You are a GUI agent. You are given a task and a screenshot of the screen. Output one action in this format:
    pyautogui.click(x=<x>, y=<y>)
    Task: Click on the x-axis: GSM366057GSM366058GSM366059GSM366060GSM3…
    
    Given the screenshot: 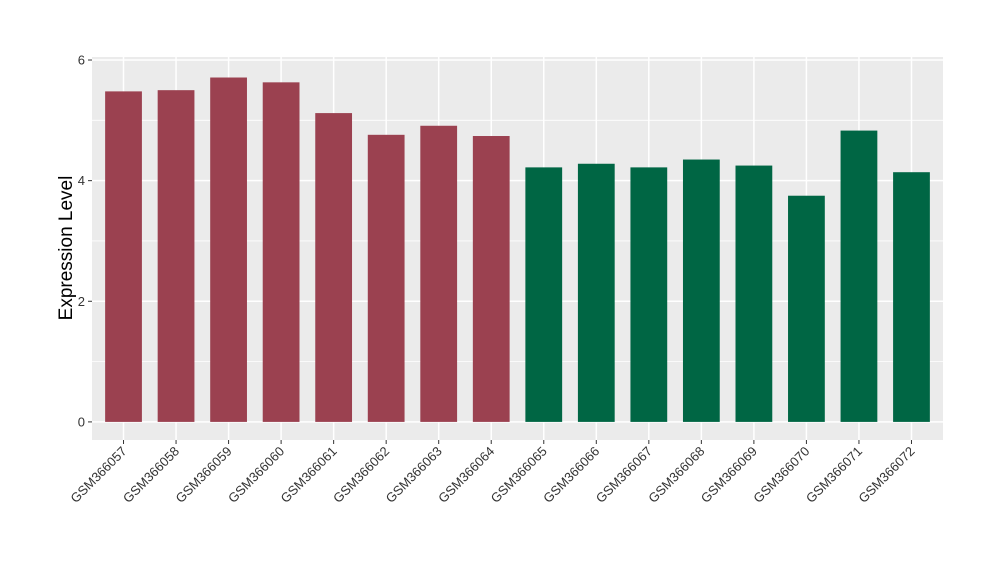 What is the action you would take?
    pyautogui.click(x=492, y=473)
    